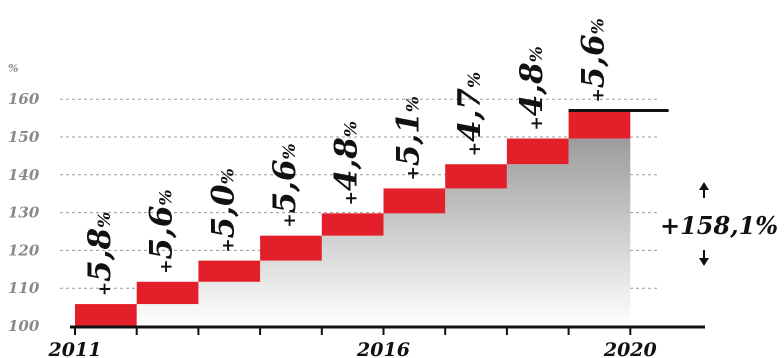 Image resolution: width=784 pixels, height=358 pixels. I want to click on growth-label-2013: +5,6%, so click(162, 231).